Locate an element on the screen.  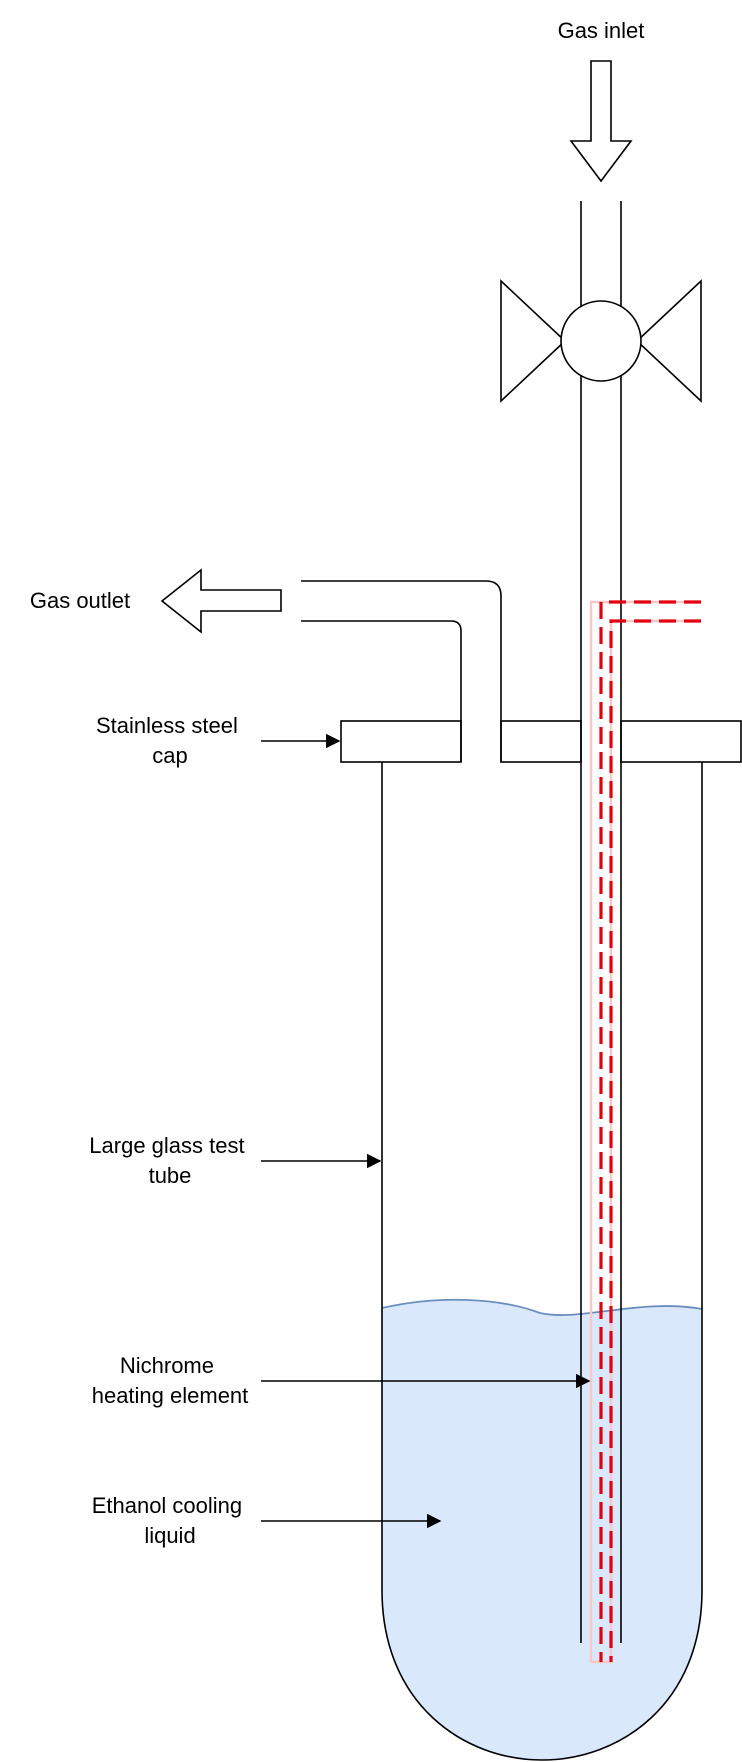
nichrome-heating-element is located at coordinates (645, 1132).